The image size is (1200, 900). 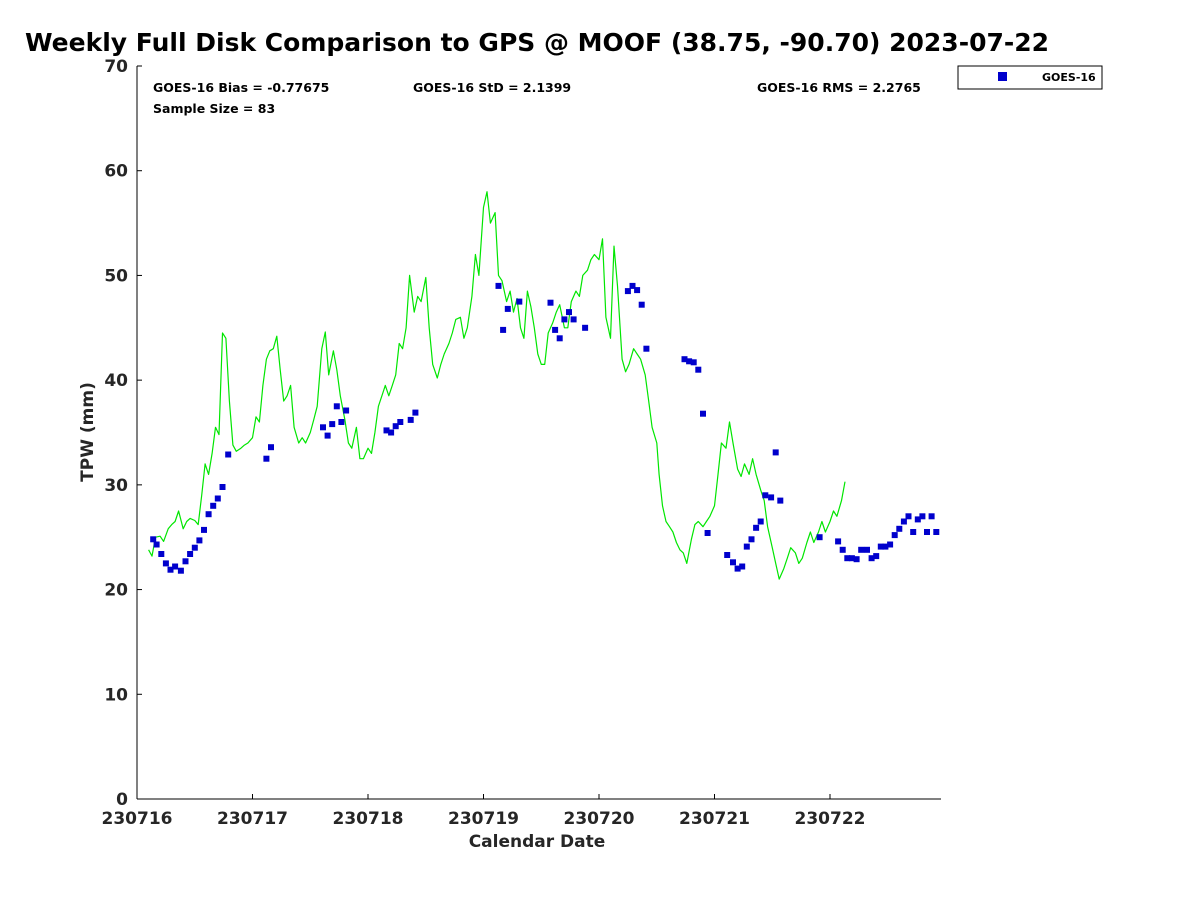 What do you see at coordinates (839, 87) in the screenshot?
I see `stat-rms: GOES-16 RMS = 2.2765` at bounding box center [839, 87].